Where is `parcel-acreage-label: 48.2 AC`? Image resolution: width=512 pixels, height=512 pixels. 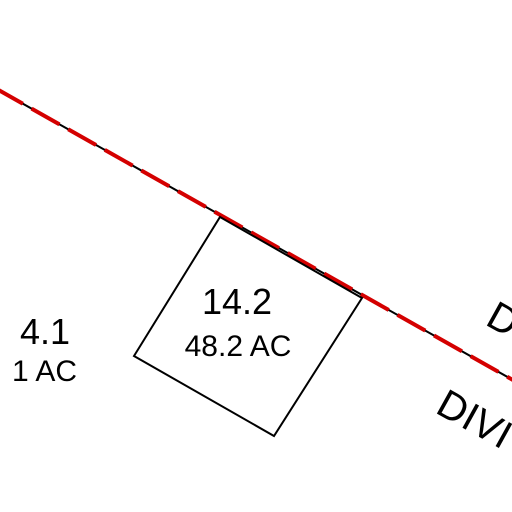 parcel-acreage-label: 48.2 AC is located at coordinates (238, 346).